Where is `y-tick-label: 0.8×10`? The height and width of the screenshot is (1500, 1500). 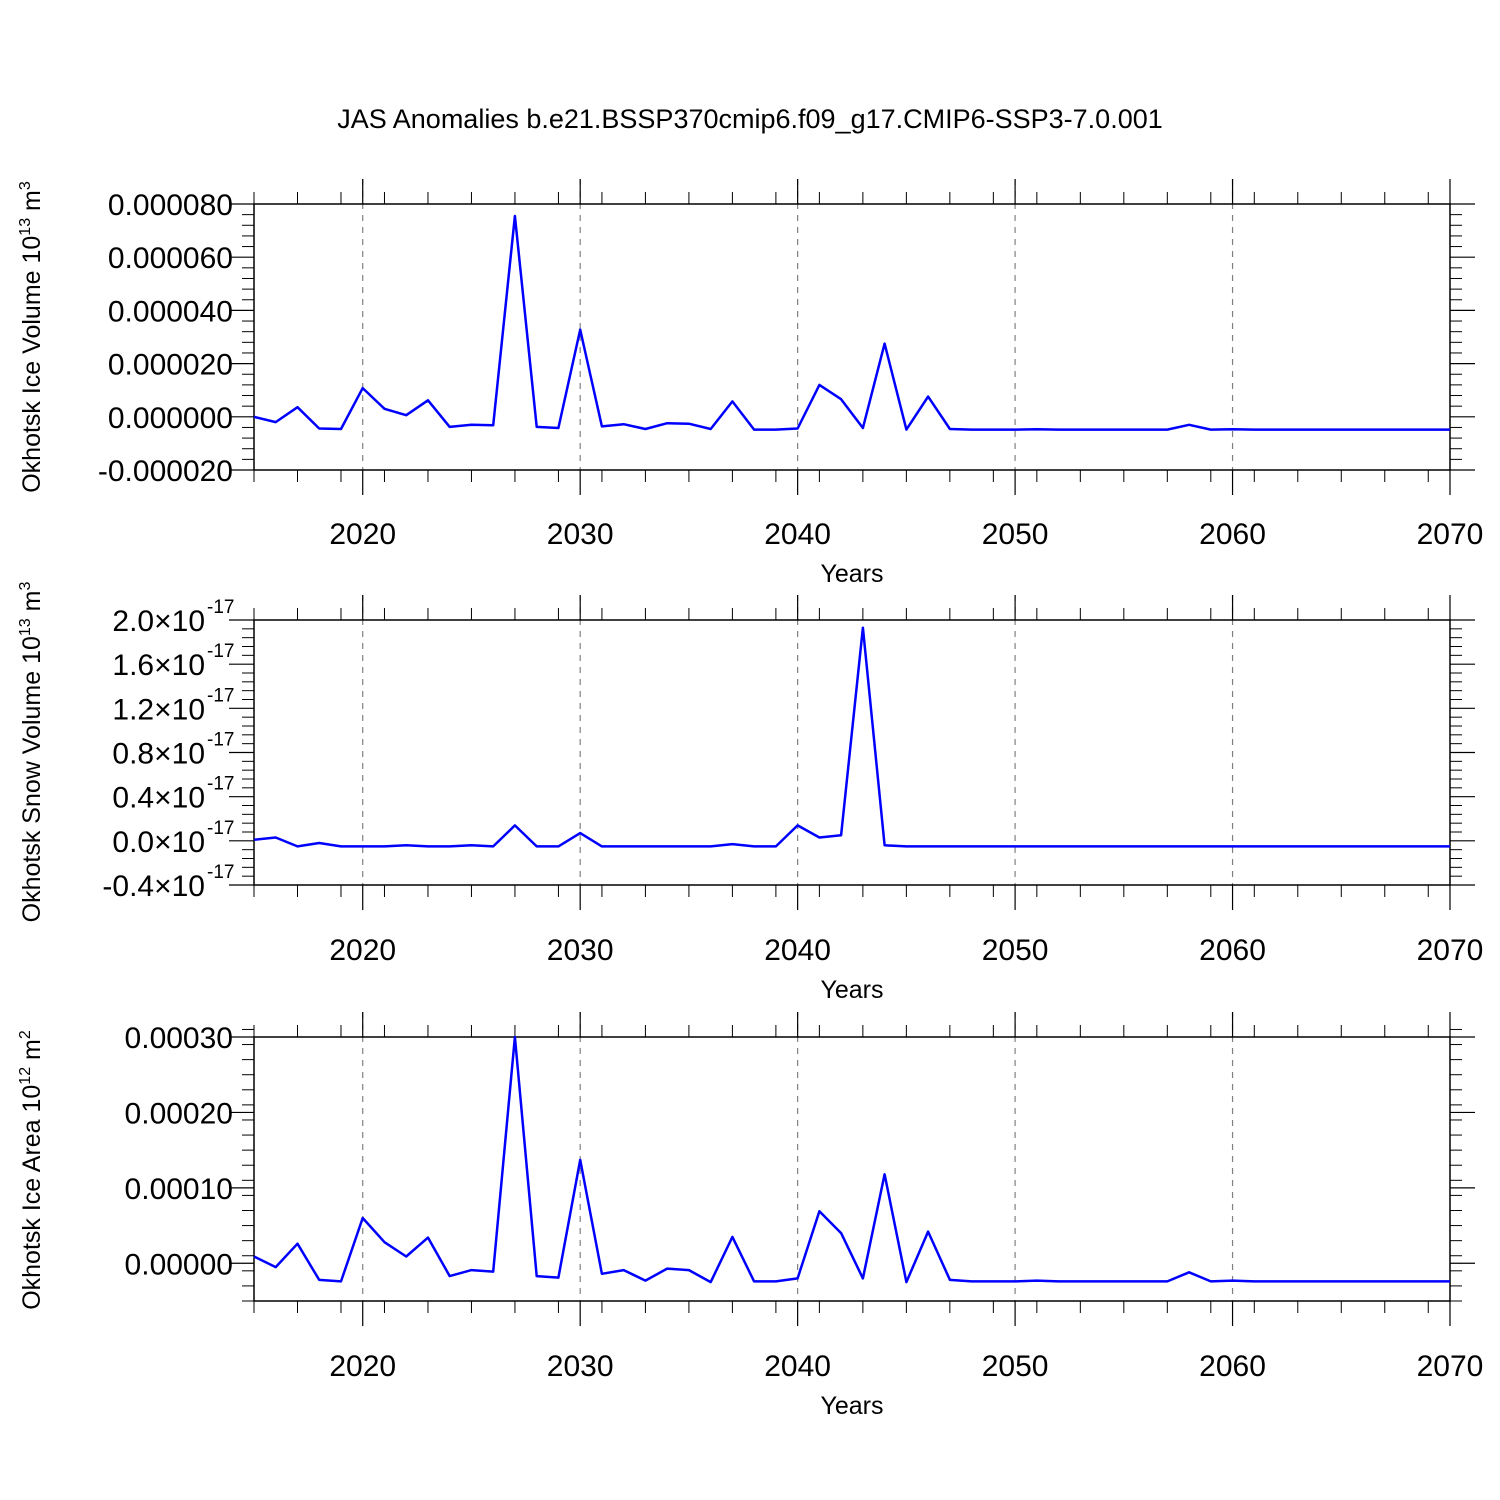
y-tick-label: 0.8×10 is located at coordinates (158, 754).